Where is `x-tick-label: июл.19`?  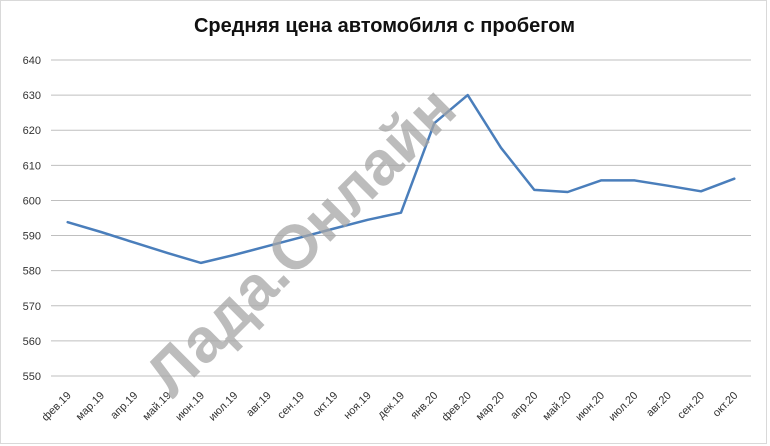
x-tick-label: июл.19 is located at coordinates (224, 407).